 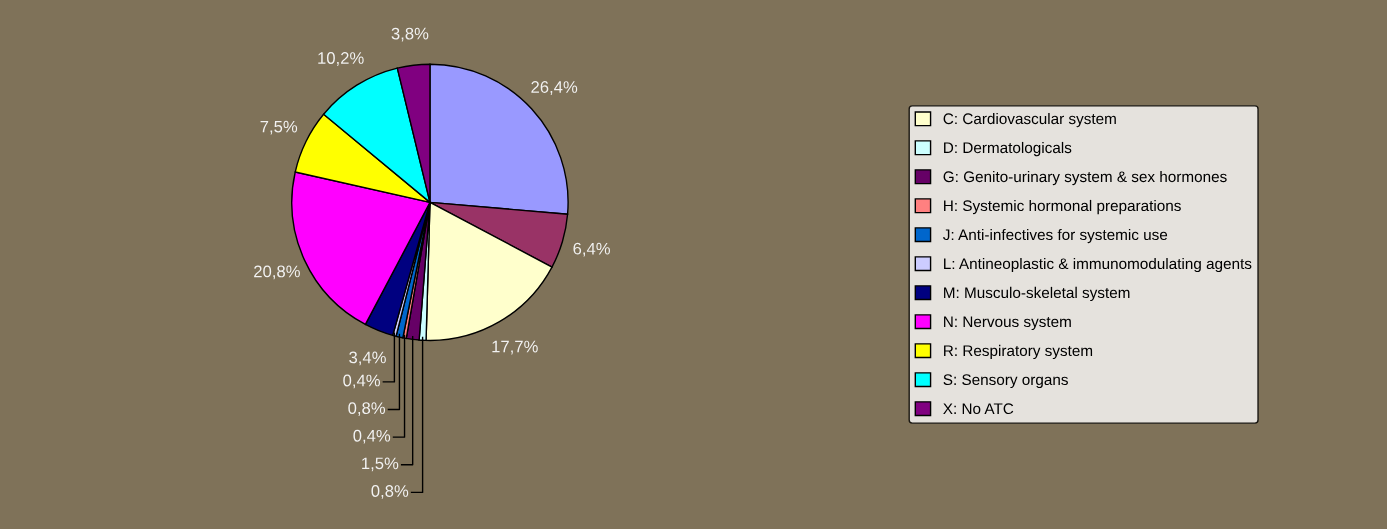 I want to click on data-label: 3,8%, so click(x=410, y=34).